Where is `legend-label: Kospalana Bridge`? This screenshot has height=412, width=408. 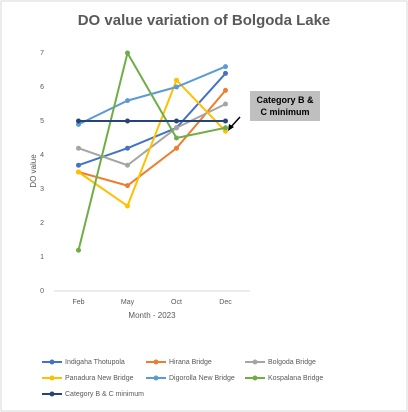 legend-label: Kospalana Bridge is located at coordinates (295, 378).